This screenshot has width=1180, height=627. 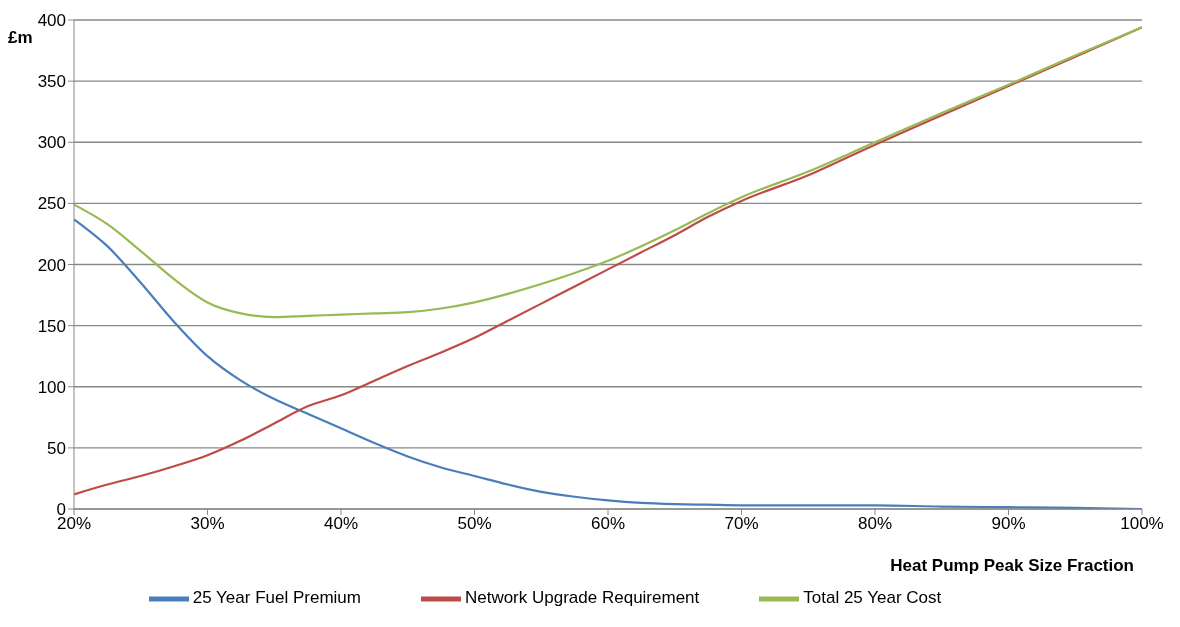 What do you see at coordinates (276, 598) in the screenshot?
I see `legend-label: 25 Year Fuel Premium` at bounding box center [276, 598].